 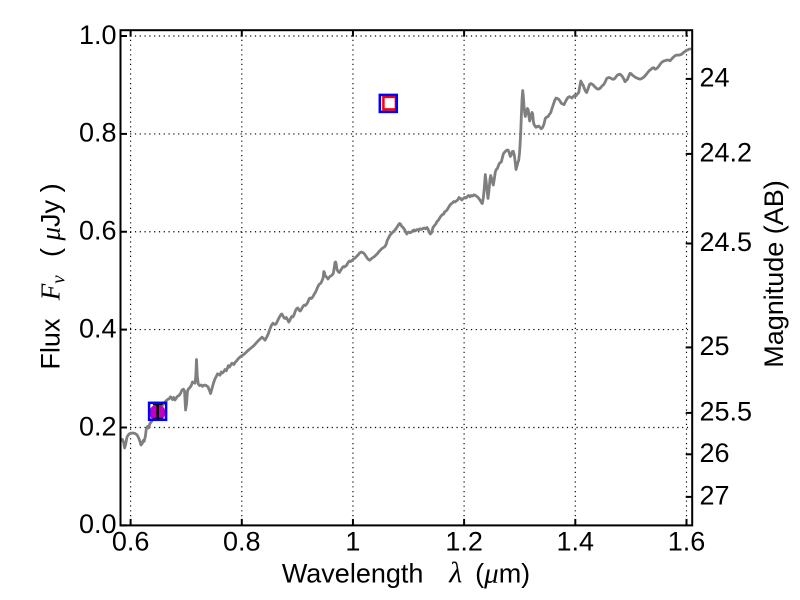 What do you see at coordinates (774, 274) in the screenshot?
I see `svg-text: Magnitude (AB)` at bounding box center [774, 274].